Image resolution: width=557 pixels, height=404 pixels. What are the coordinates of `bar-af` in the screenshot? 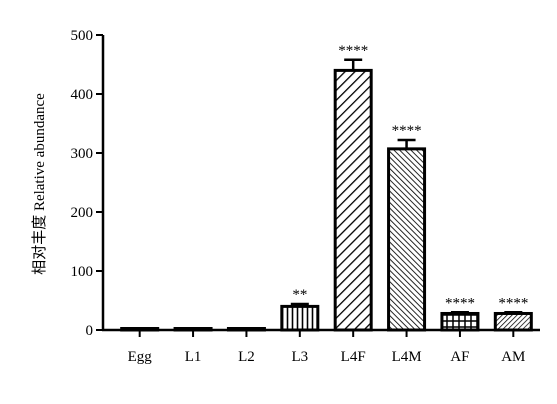 It's located at (460, 321).